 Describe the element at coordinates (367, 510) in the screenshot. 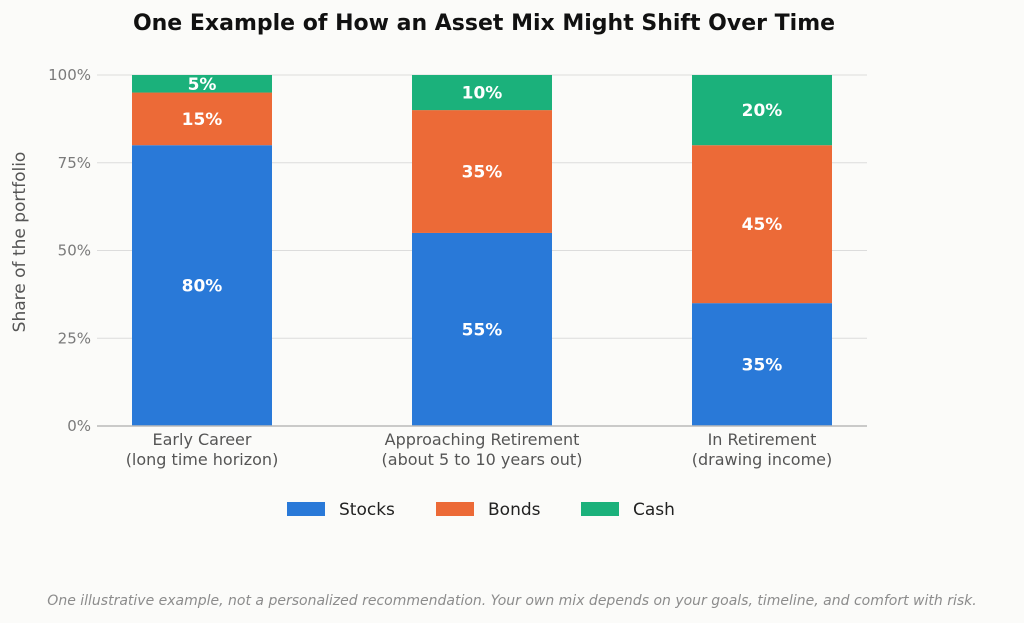

I see `legend-label-stocks: Stocks` at that location.